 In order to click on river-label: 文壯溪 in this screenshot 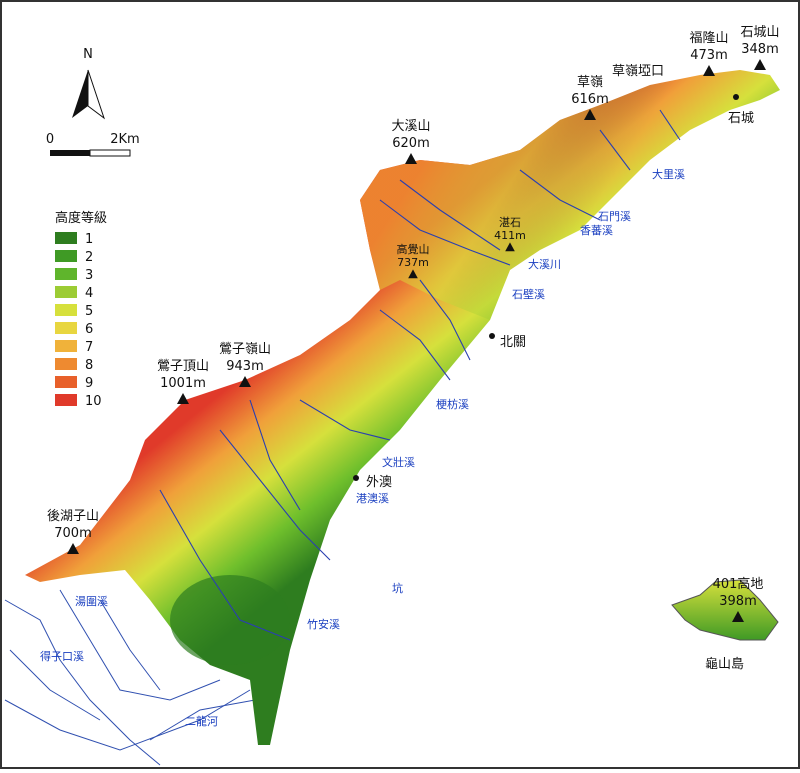, I will do `click(398, 462)`.